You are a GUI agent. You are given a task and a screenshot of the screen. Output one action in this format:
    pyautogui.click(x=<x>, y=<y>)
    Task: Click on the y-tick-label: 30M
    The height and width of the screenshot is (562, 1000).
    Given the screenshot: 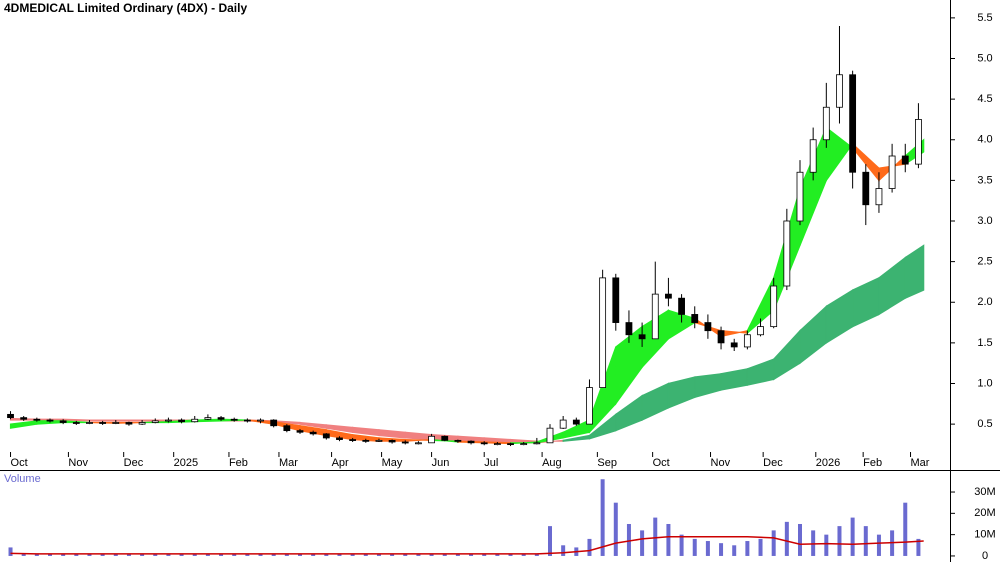 What is the action you would take?
    pyautogui.click(x=984, y=492)
    